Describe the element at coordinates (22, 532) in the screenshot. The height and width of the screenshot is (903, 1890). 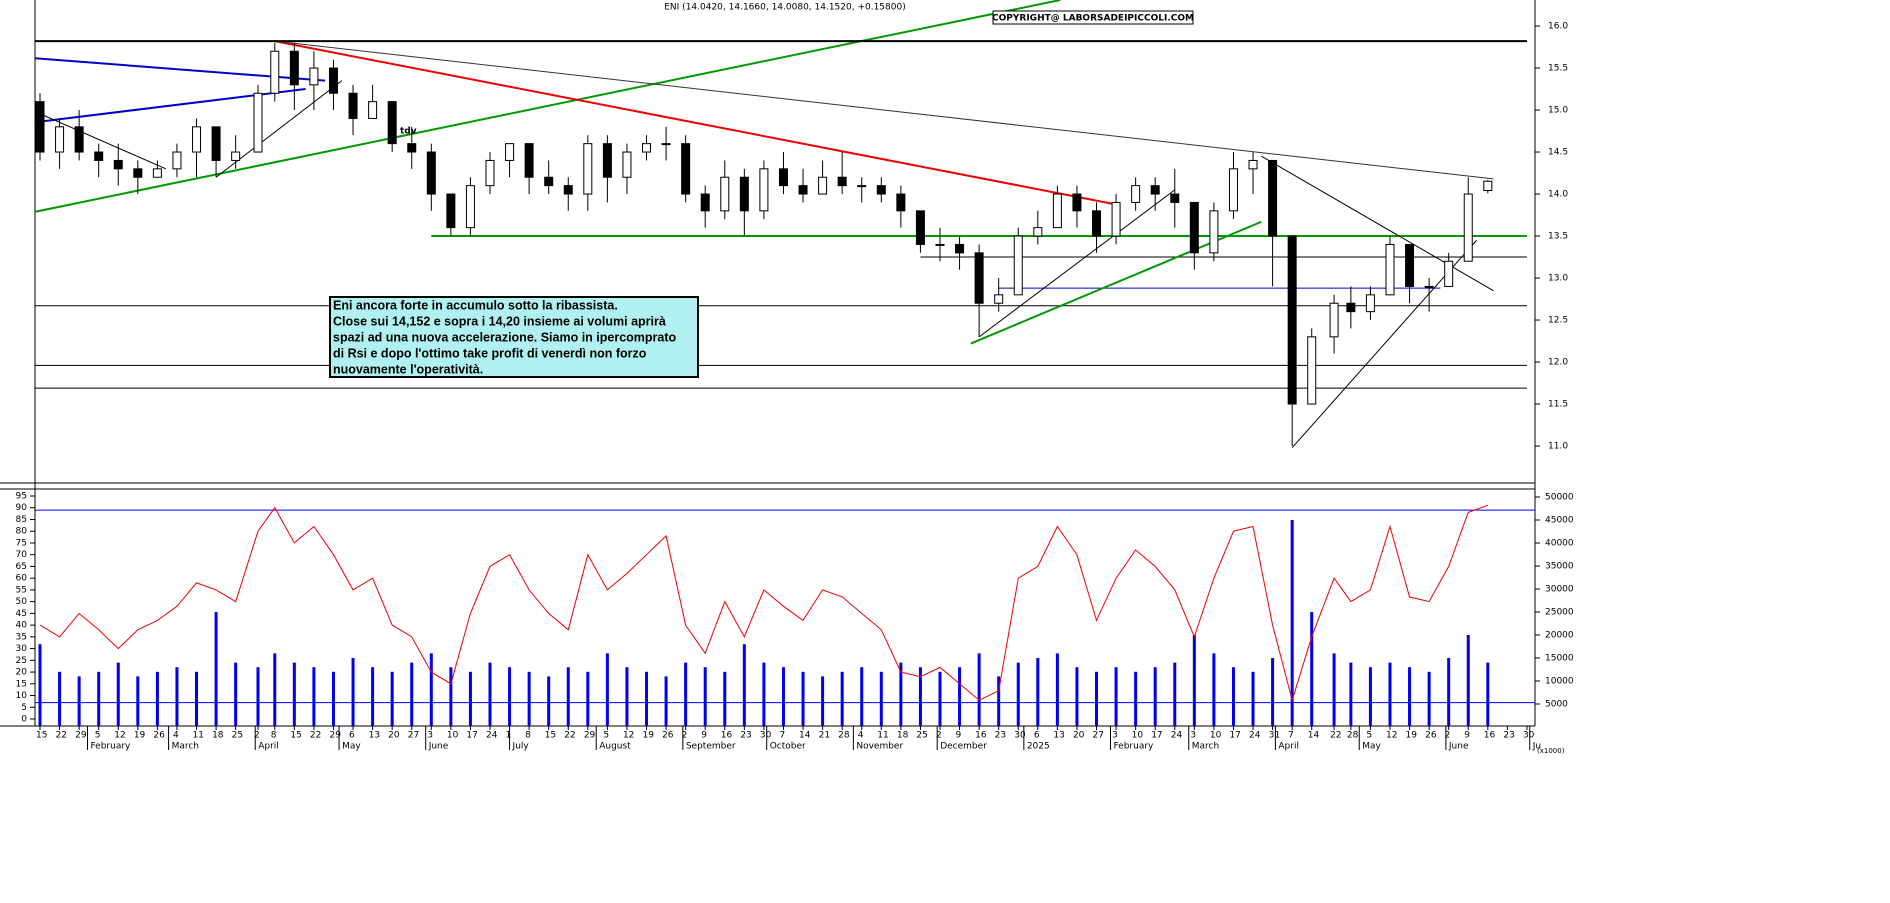
I see `rsi-tick-label: 80` at that location.